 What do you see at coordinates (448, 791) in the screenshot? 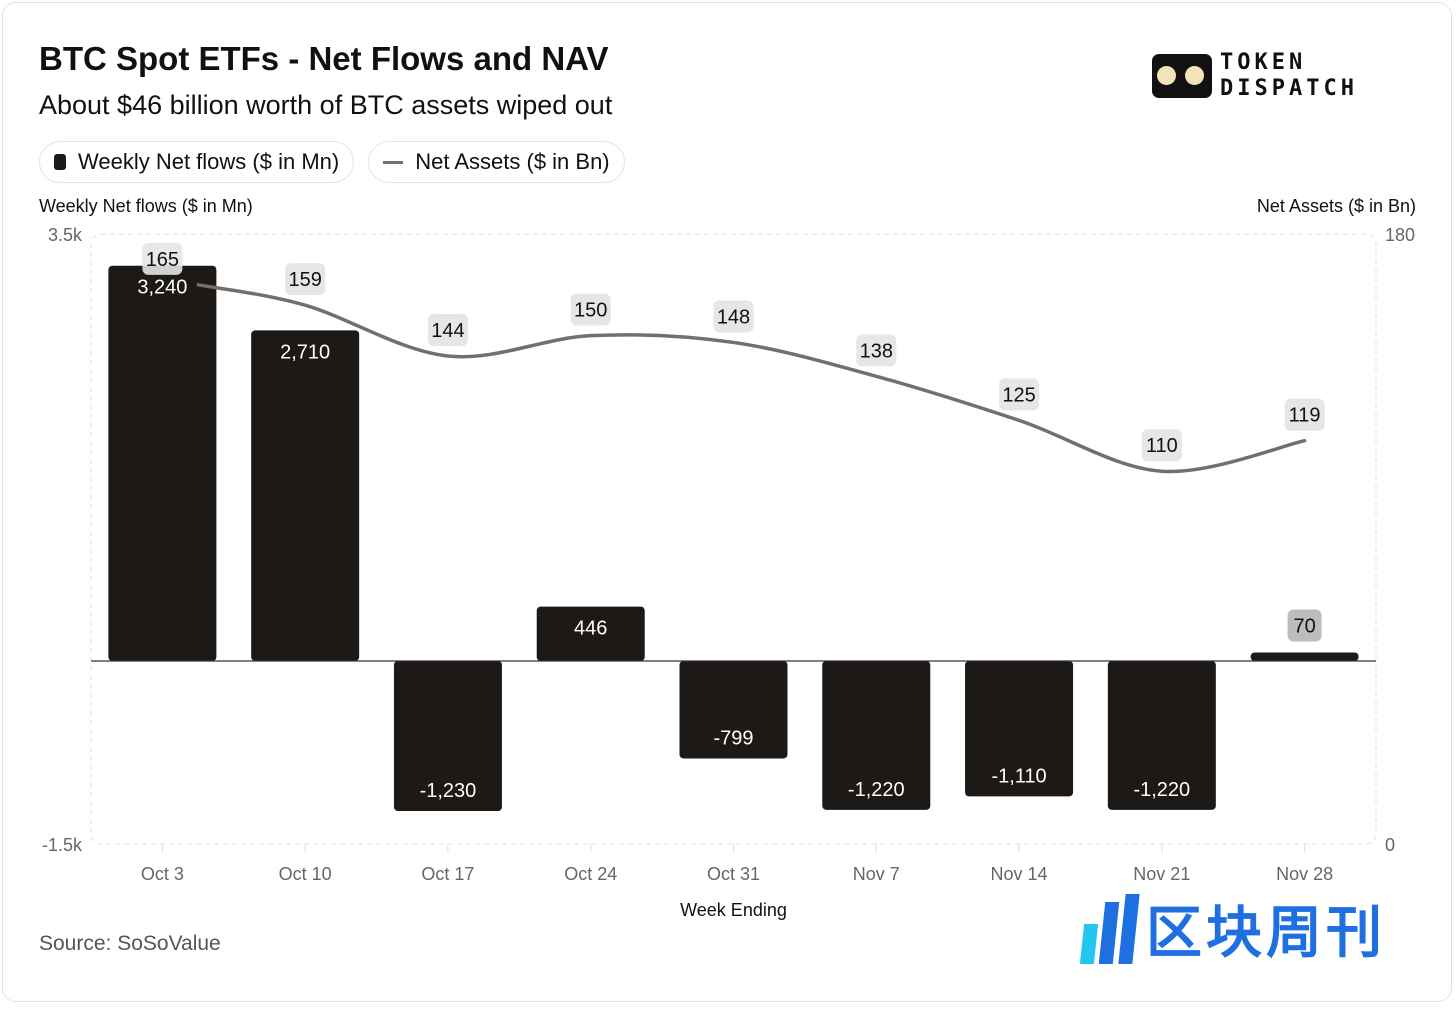
I see `bar-value-label: -1,230` at bounding box center [448, 791].